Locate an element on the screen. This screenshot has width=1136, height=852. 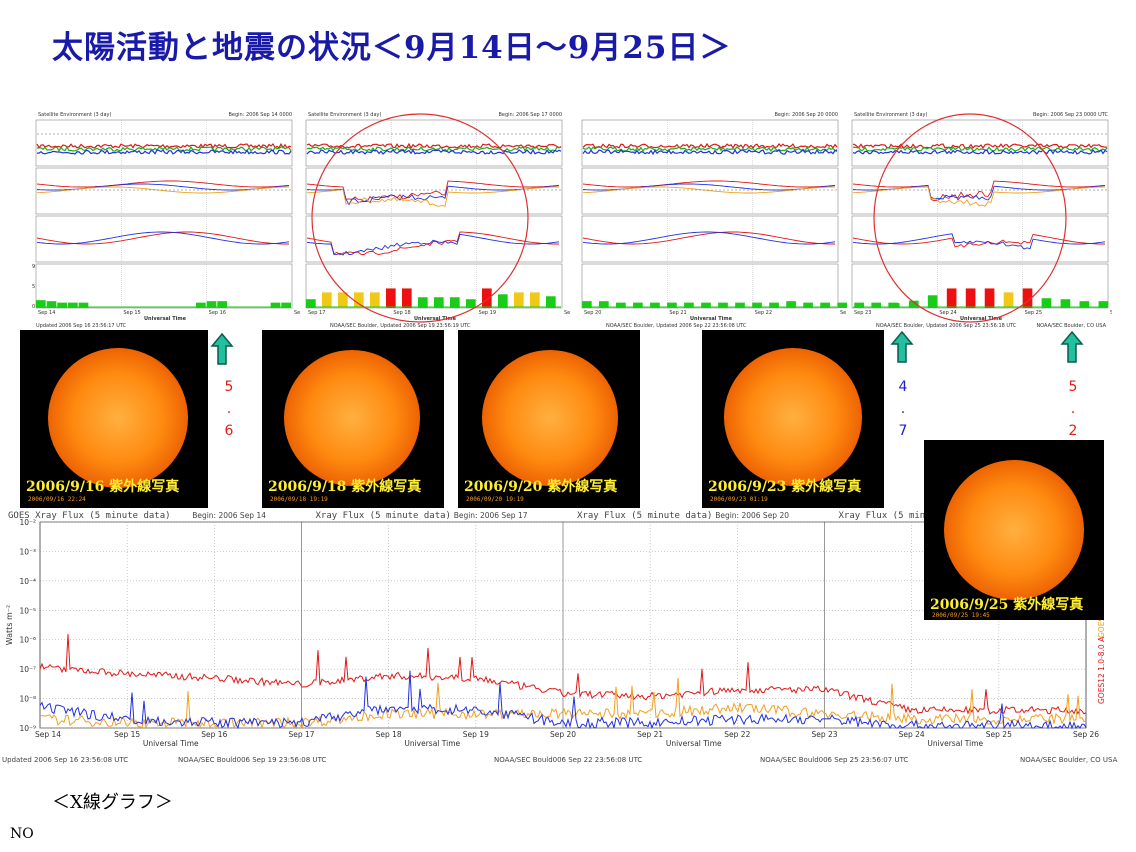
magnitude-label: 5 . 2 is located at coordinates (1073, 409).